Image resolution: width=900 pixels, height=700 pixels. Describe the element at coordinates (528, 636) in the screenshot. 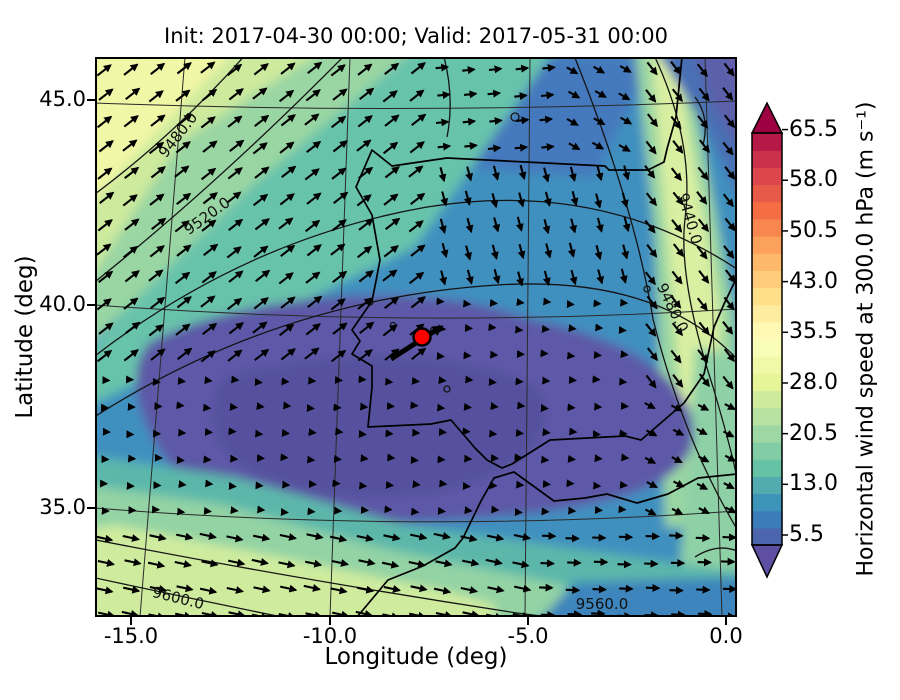

I see `x-tick-label: -5.0` at that location.